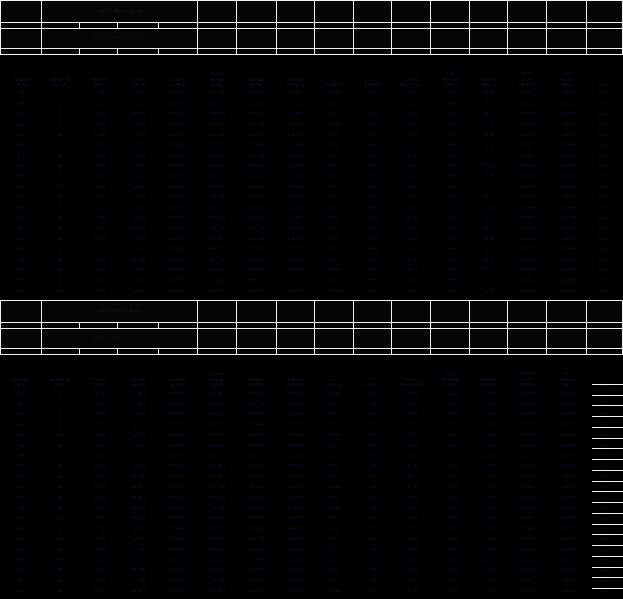 The image size is (623, 599). Describe the element at coordinates (138, 371) in the screenshot. I see `column-header-density: Density [kg/m3]` at that location.